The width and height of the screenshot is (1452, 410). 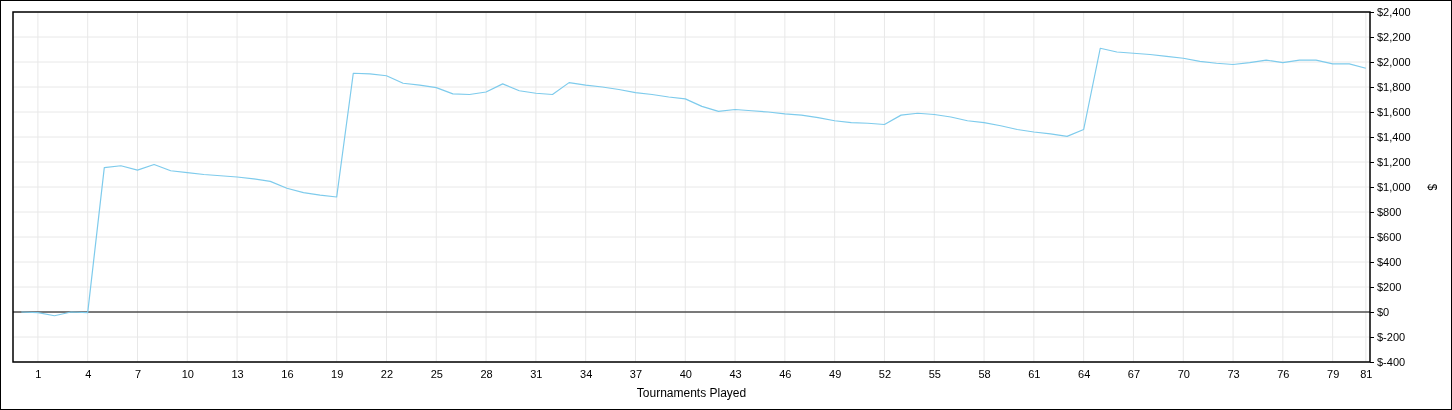 What do you see at coordinates (88, 373) in the screenshot?
I see `x-tick-label: 4` at bounding box center [88, 373].